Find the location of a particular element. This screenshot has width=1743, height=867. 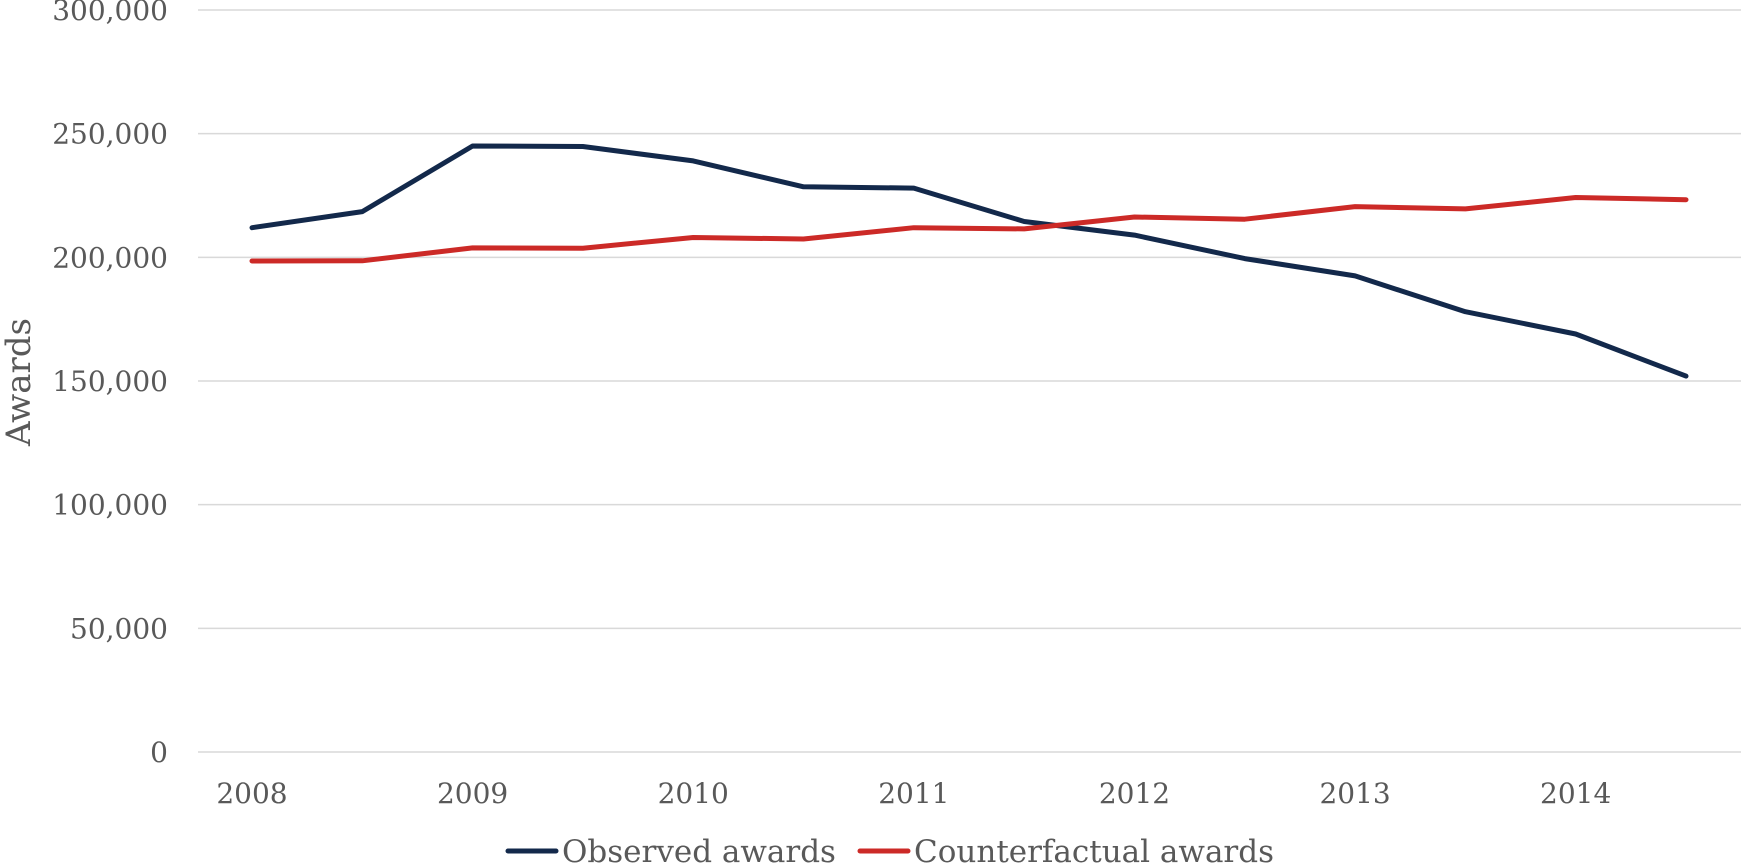

y-tick-label: 250,000 is located at coordinates (110, 134).